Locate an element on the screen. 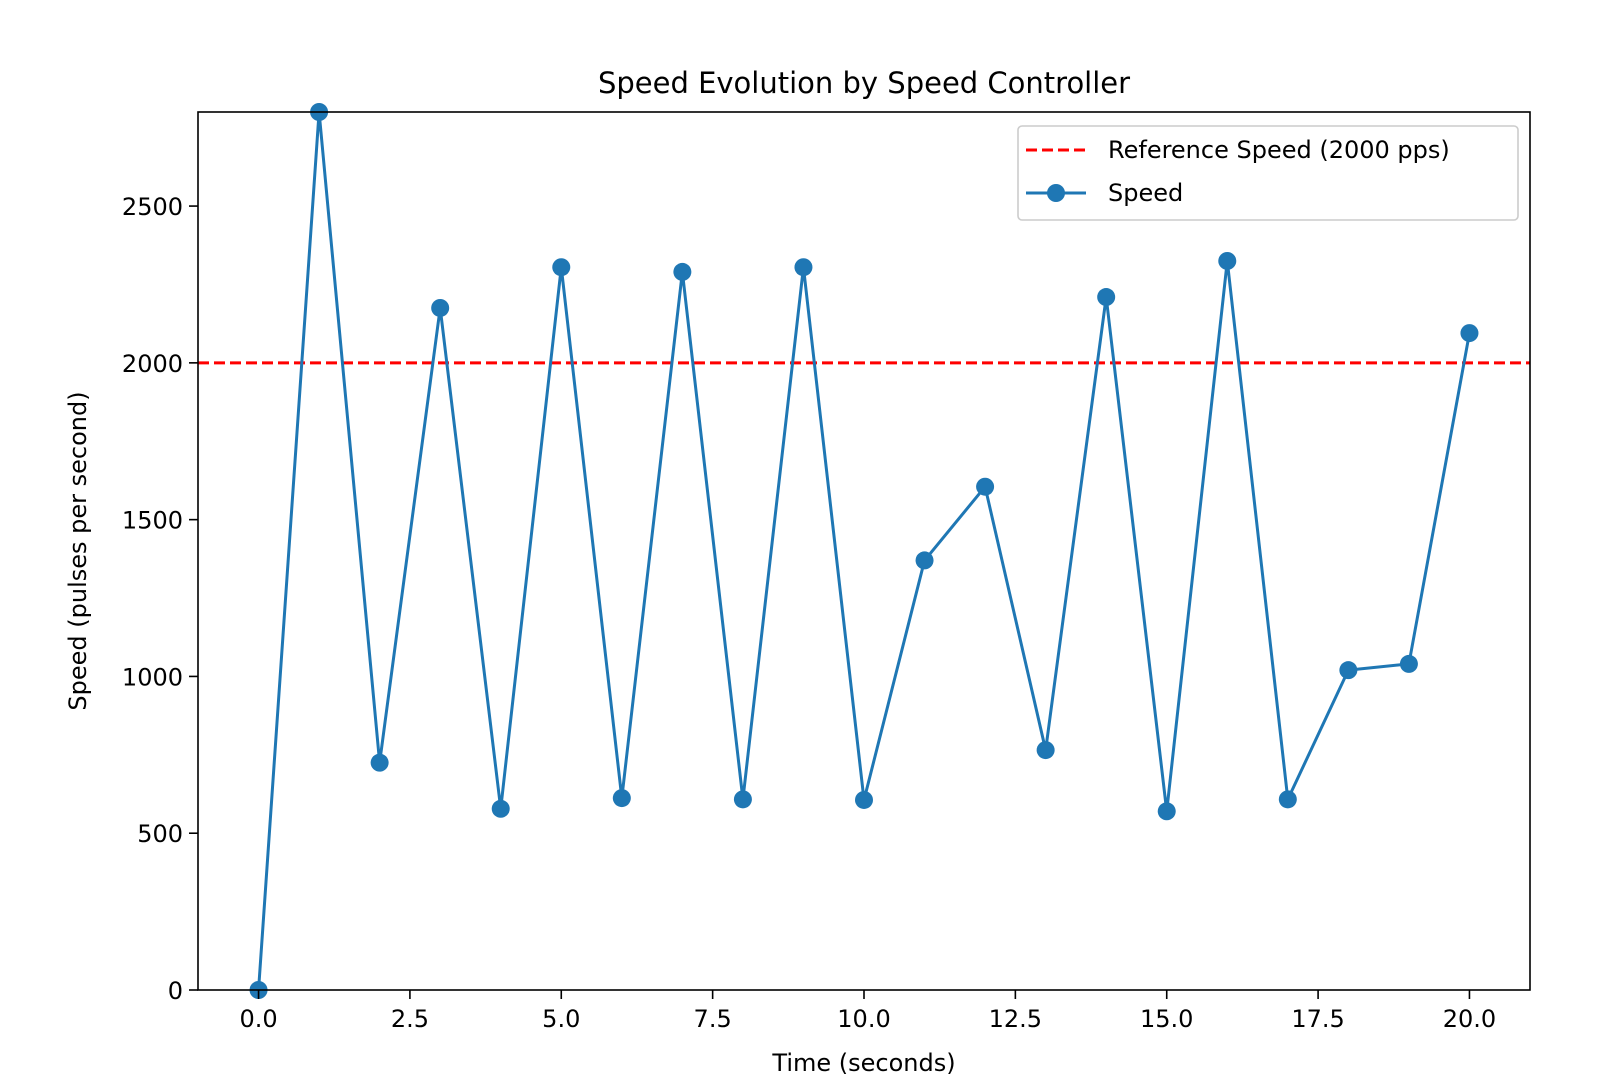  legend-series-marker is located at coordinates (1056, 193).